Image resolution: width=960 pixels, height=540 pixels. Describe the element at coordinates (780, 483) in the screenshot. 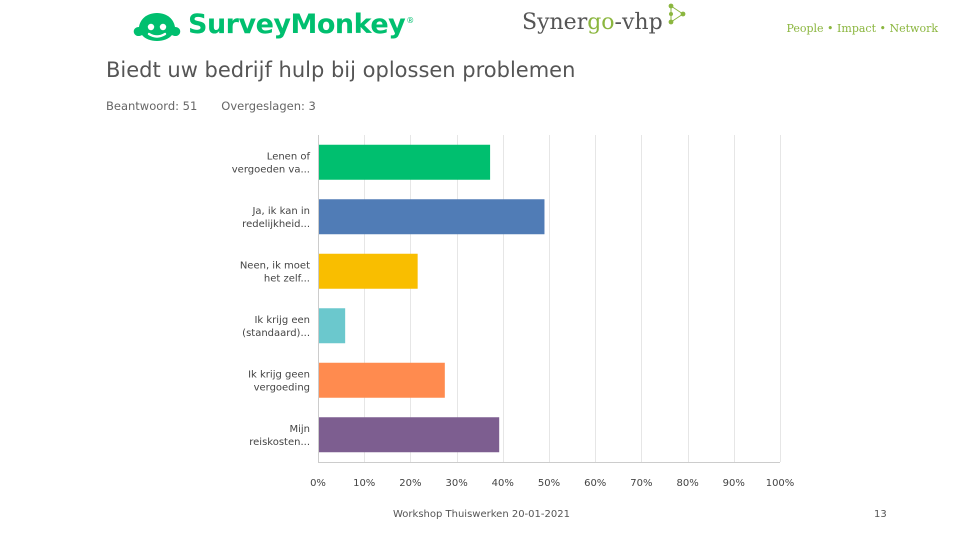

I see `x-tick-label: 100%` at that location.